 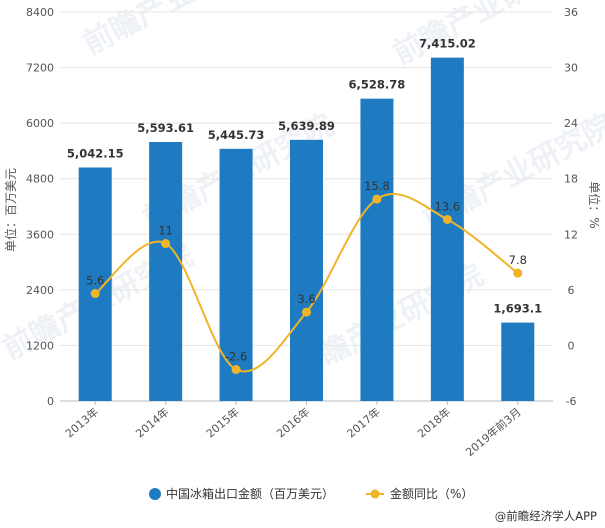 I want to click on y-right-tick-label: 36, so click(x=571, y=12).